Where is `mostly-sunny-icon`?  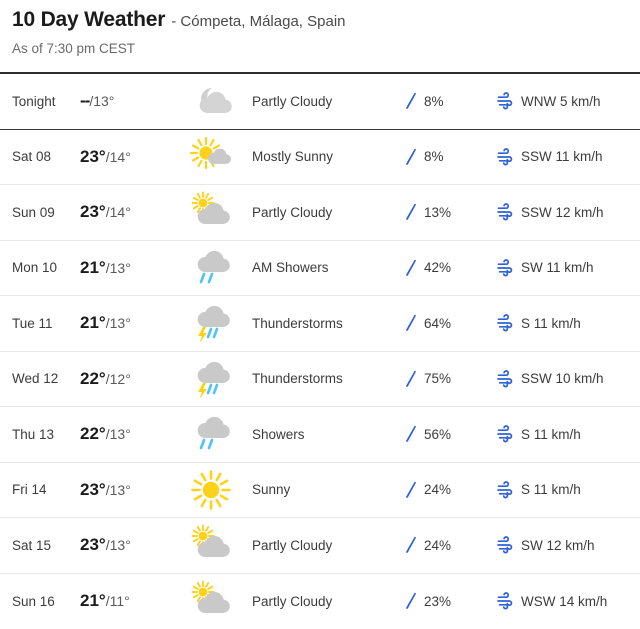 mostly-sunny-icon is located at coordinates (221, 157).